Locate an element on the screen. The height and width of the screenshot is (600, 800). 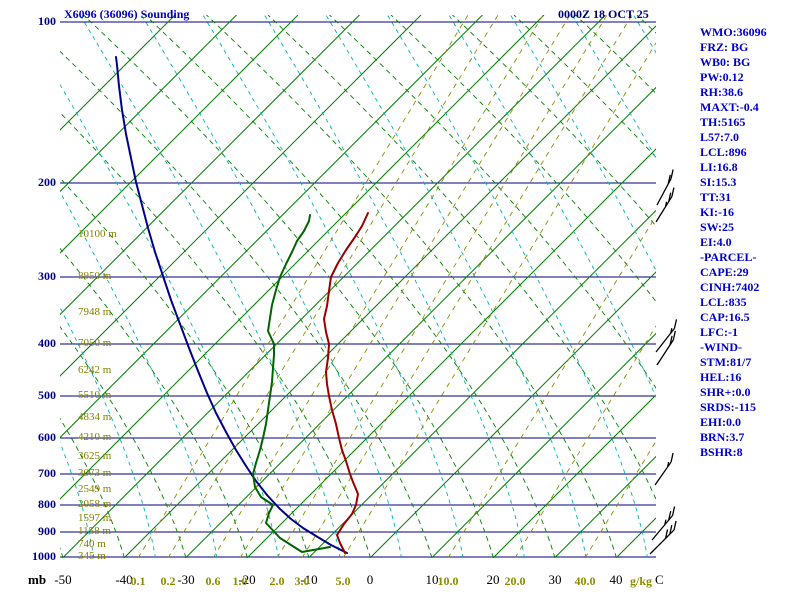
stat-line: WB0: BG is located at coordinates (725, 62).